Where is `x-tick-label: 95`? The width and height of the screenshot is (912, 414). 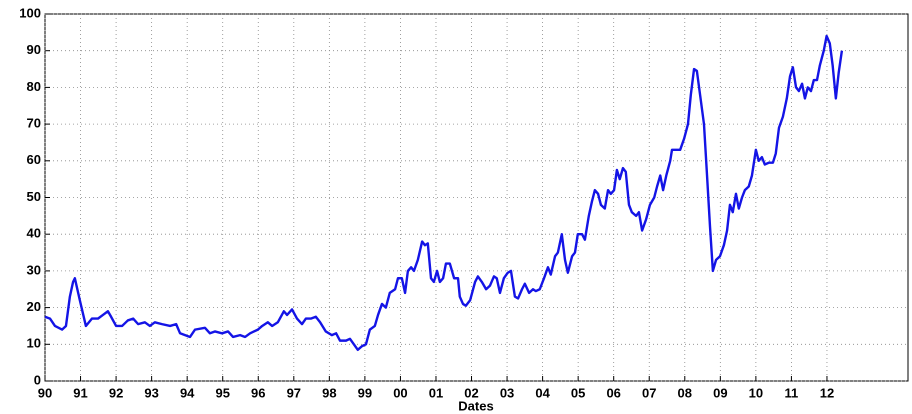
x-tick-label: 95 is located at coordinates (222, 392).